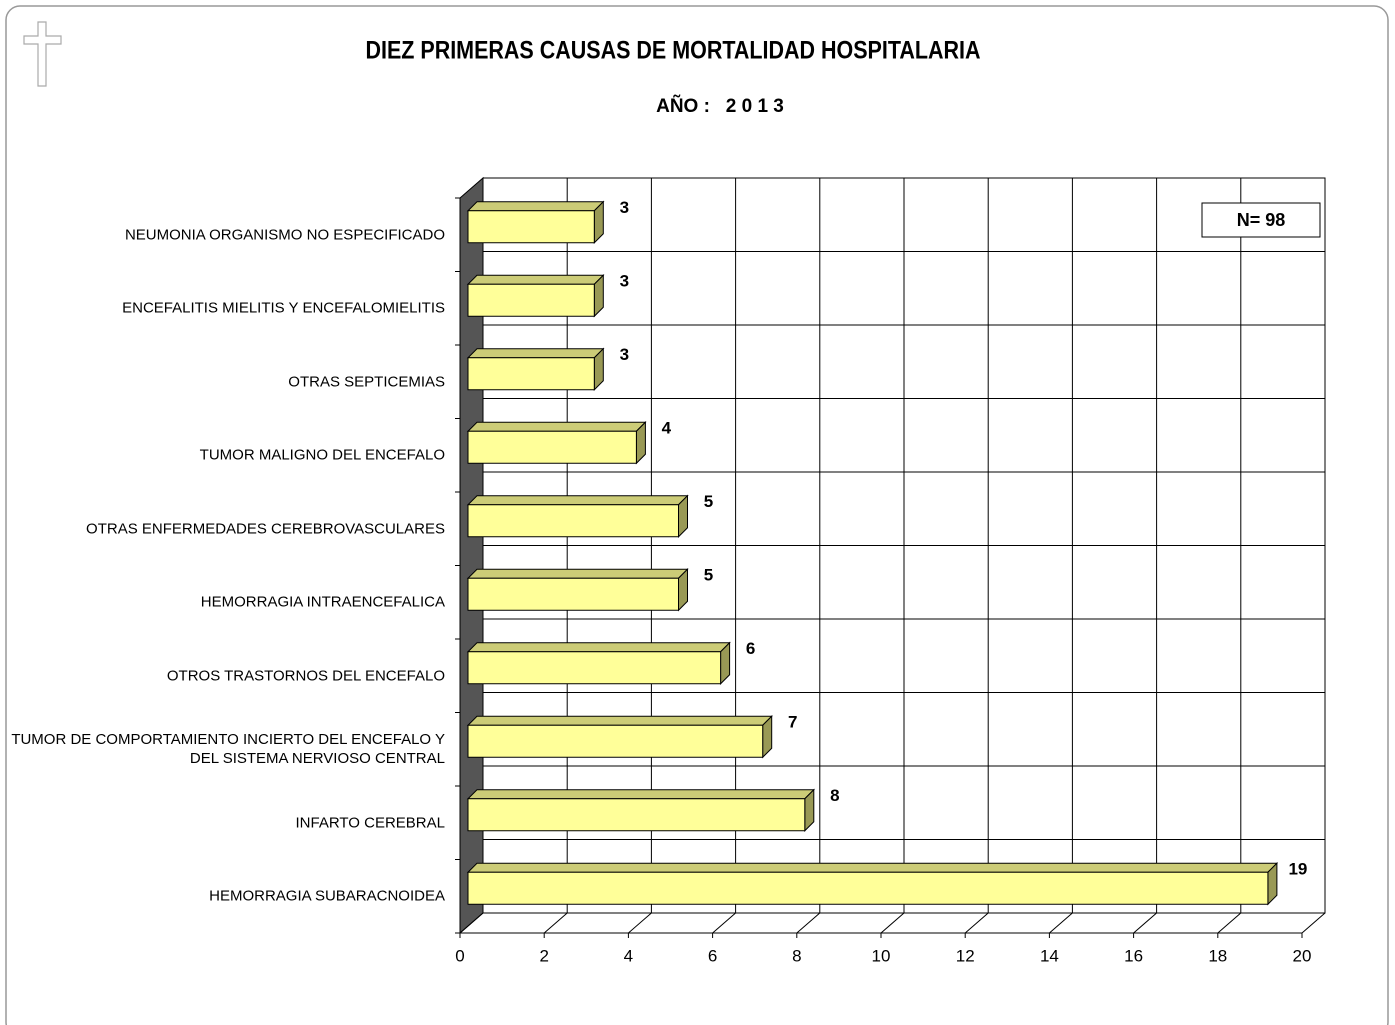 Image resolution: width=1395 pixels, height=1025 pixels. What do you see at coordinates (965, 955) in the screenshot?
I see `x-tick-label: 12` at bounding box center [965, 955].